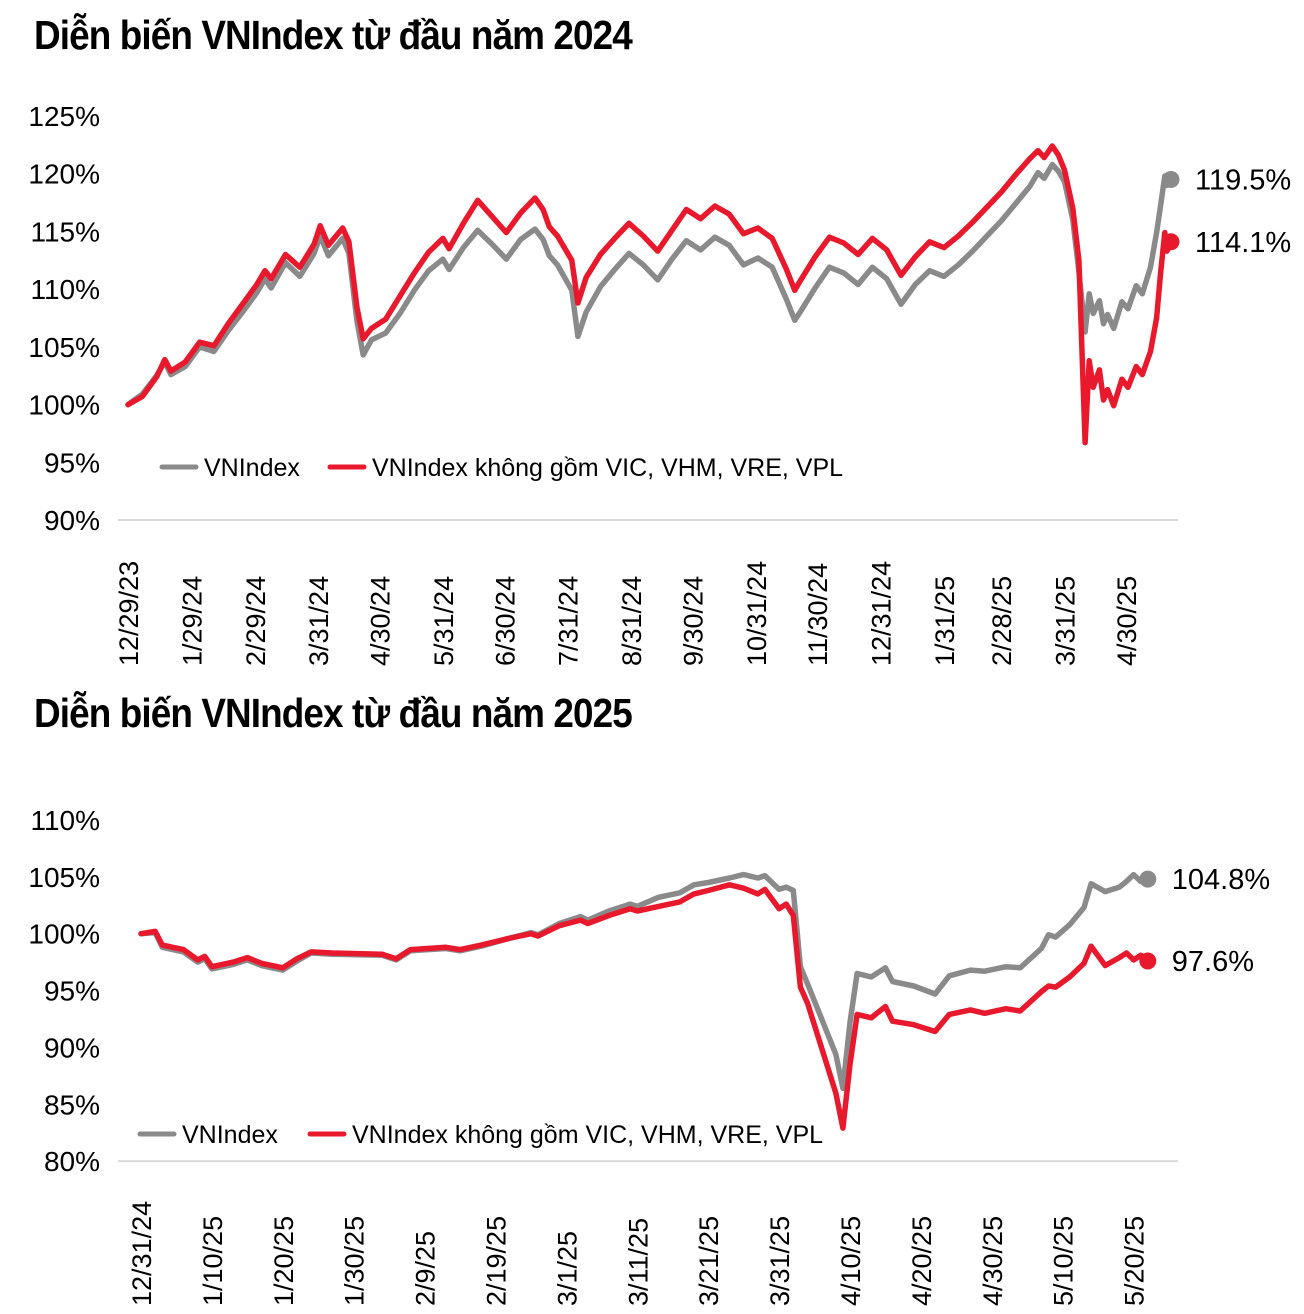  What do you see at coordinates (333, 713) in the screenshot?
I see `chart-2025-title: Diễn biến VNIndex từ đầu năm 2025` at bounding box center [333, 713].